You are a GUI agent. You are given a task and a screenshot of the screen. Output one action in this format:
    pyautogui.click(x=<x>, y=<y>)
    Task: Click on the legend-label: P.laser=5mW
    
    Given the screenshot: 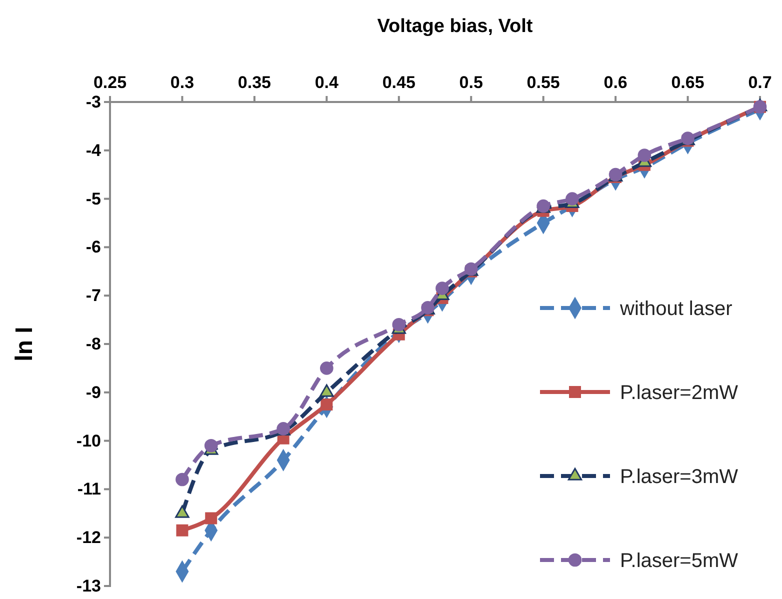 What is the action you would take?
    pyautogui.click(x=679, y=561)
    